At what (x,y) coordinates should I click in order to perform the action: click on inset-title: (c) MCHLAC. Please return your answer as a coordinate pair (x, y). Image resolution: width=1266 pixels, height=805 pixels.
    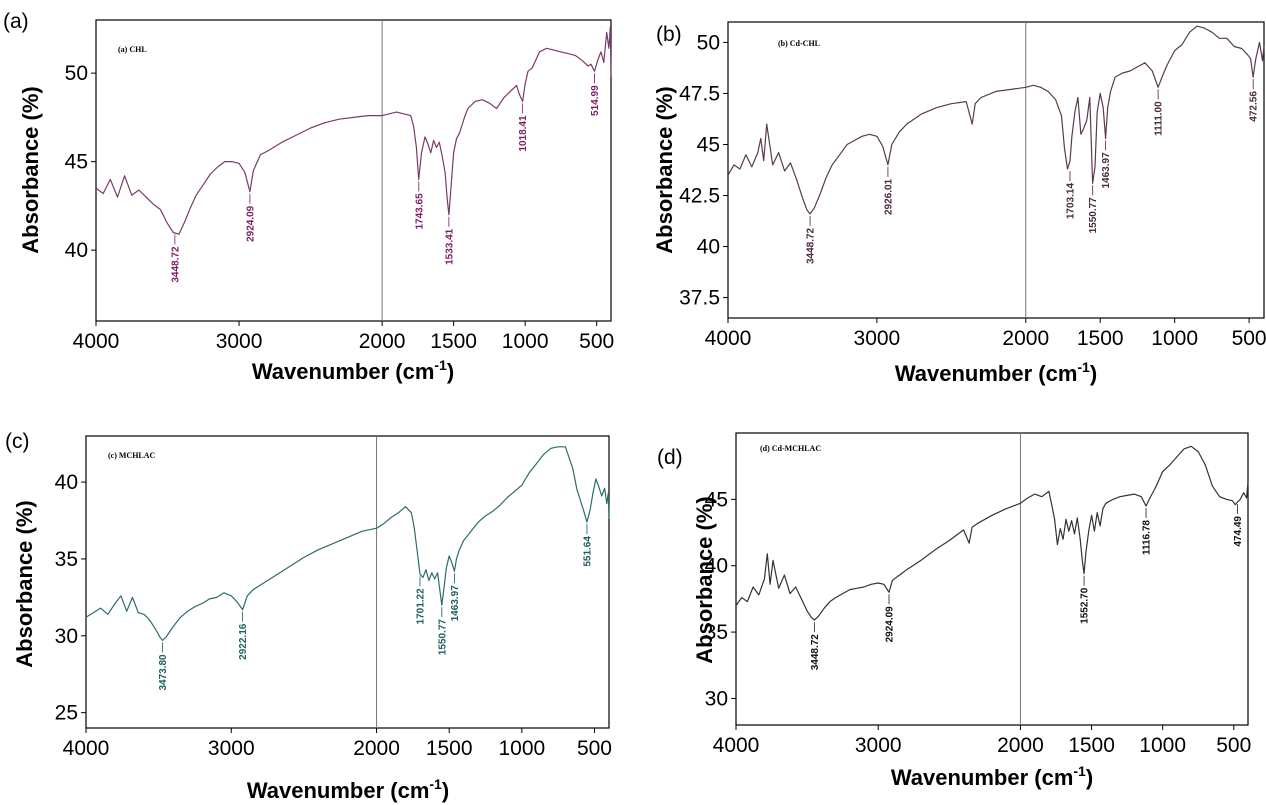
    Looking at the image, I should click on (132, 455).